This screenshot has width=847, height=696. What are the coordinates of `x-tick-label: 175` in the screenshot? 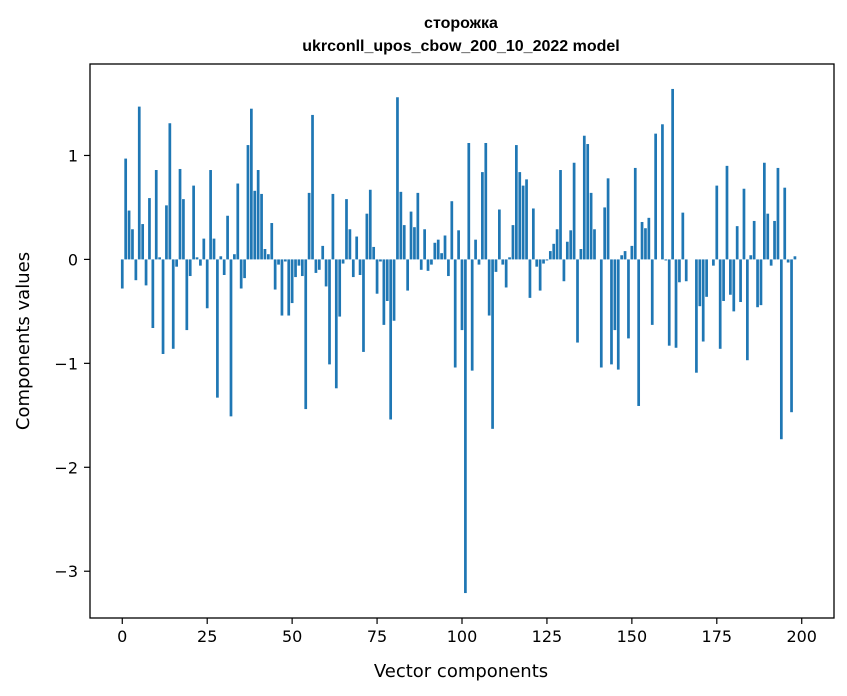 It's located at (717, 636).